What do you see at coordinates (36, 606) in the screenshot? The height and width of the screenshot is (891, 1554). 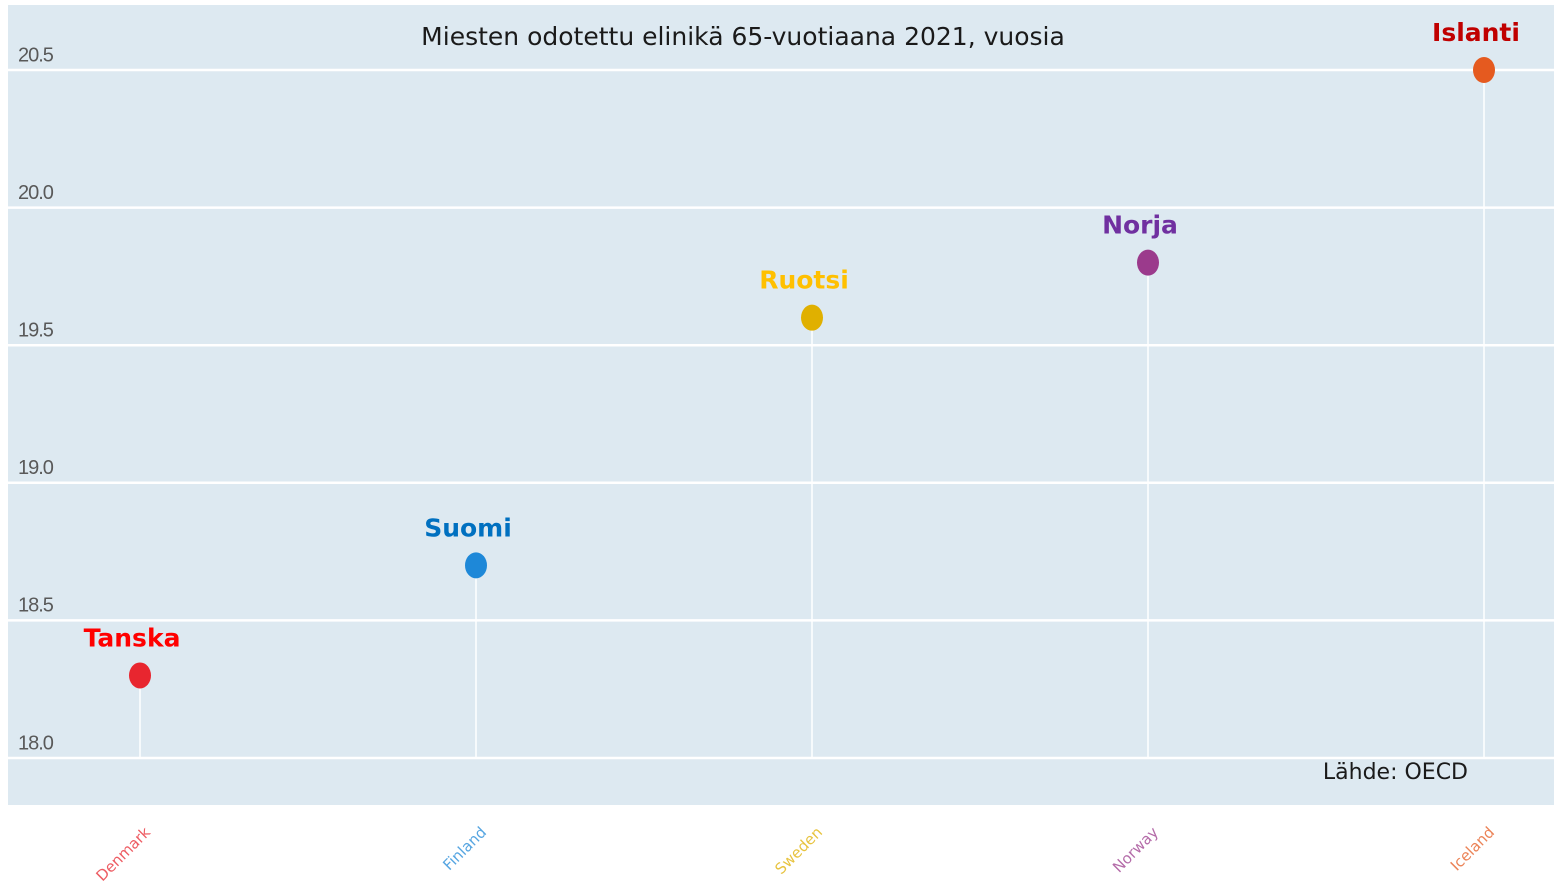 I see `y-tick-label: 18.5` at bounding box center [36, 606].